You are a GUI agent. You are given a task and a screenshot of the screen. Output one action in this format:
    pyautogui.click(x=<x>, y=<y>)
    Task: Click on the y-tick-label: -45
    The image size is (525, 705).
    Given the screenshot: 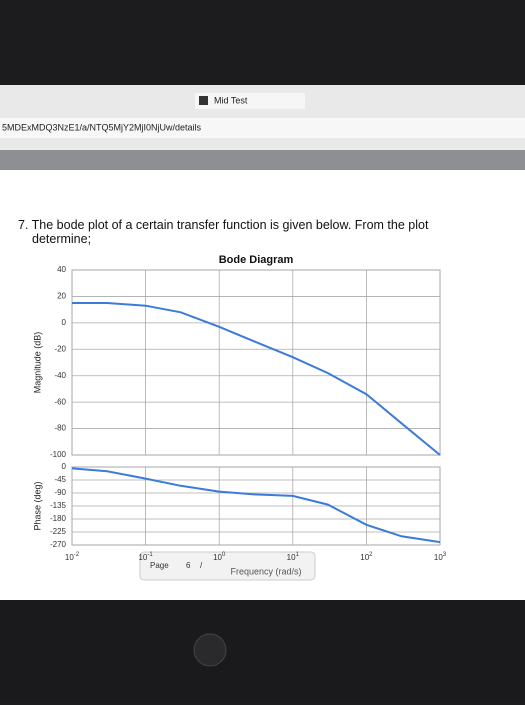 What is the action you would take?
    pyautogui.click(x=60, y=479)
    